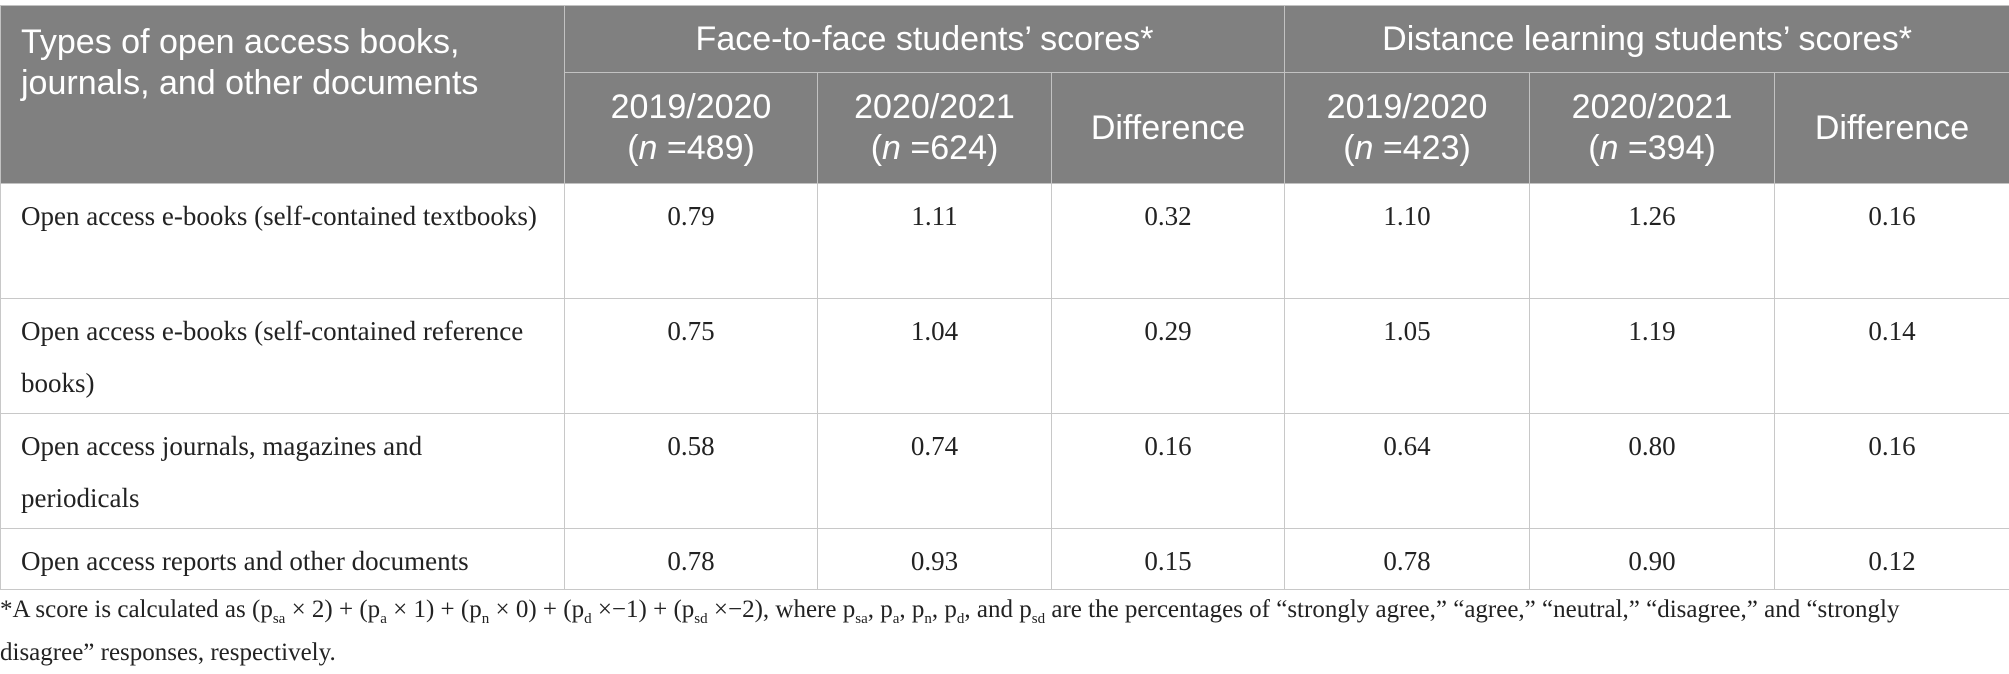 The height and width of the screenshot is (674, 2009). Describe the element at coordinates (691, 128) in the screenshot. I see `subheader-ftf-2019: 2019/2020 (n =489)` at that location.